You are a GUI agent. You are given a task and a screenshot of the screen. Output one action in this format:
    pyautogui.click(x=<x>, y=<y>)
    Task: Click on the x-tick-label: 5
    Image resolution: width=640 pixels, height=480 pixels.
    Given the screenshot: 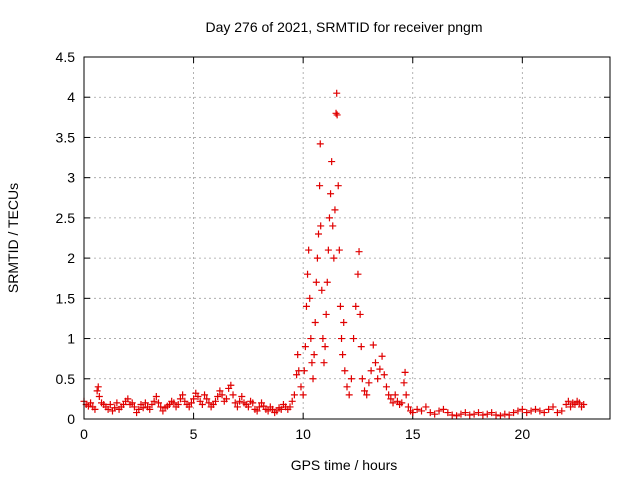 What is the action you would take?
    pyautogui.click(x=194, y=434)
    